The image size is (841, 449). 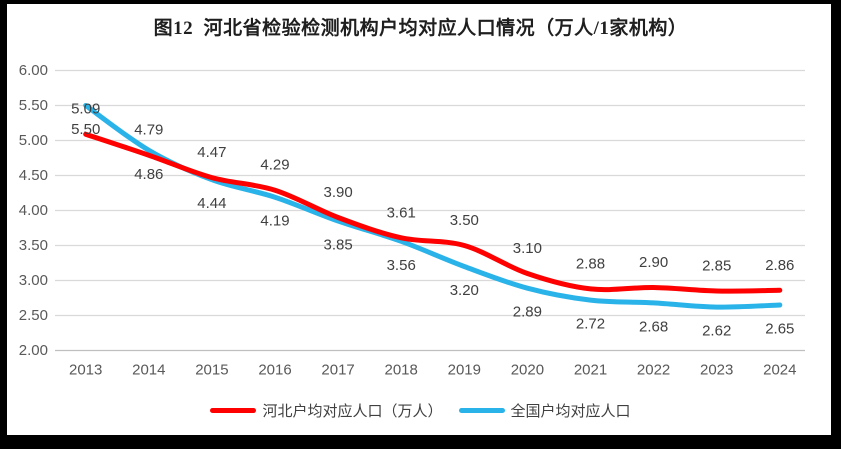 I want to click on data-label: 3.10, so click(x=527, y=248).